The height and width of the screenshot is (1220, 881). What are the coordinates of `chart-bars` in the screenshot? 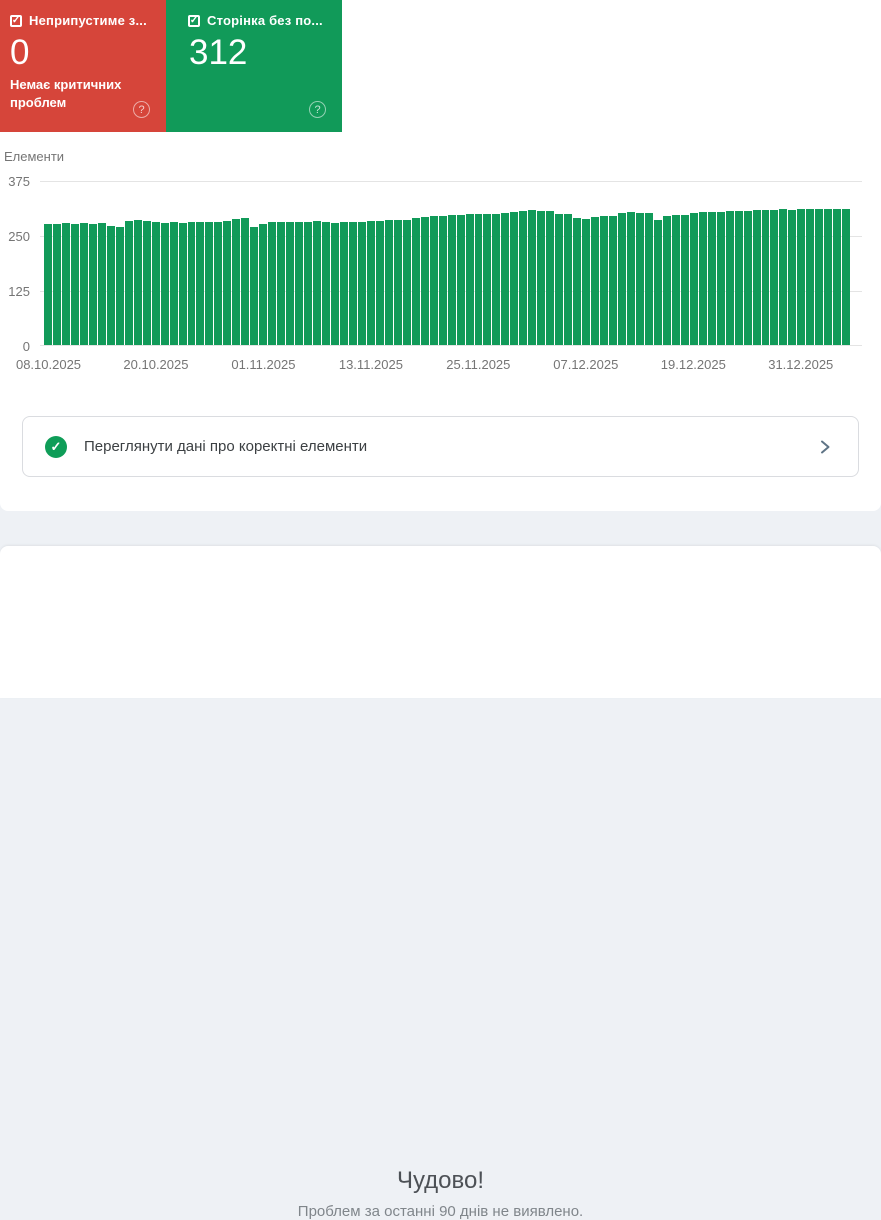 It's located at (447, 263).